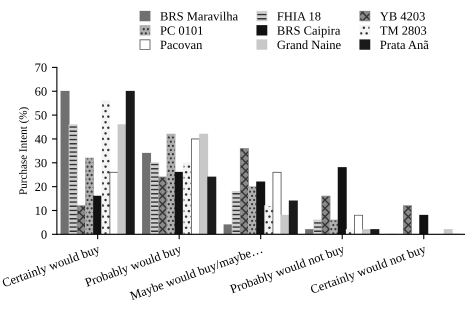 The image size is (474, 321). What do you see at coordinates (24, 151) in the screenshot?
I see `y-axis-title: Purchase Intent (%)` at bounding box center [24, 151].